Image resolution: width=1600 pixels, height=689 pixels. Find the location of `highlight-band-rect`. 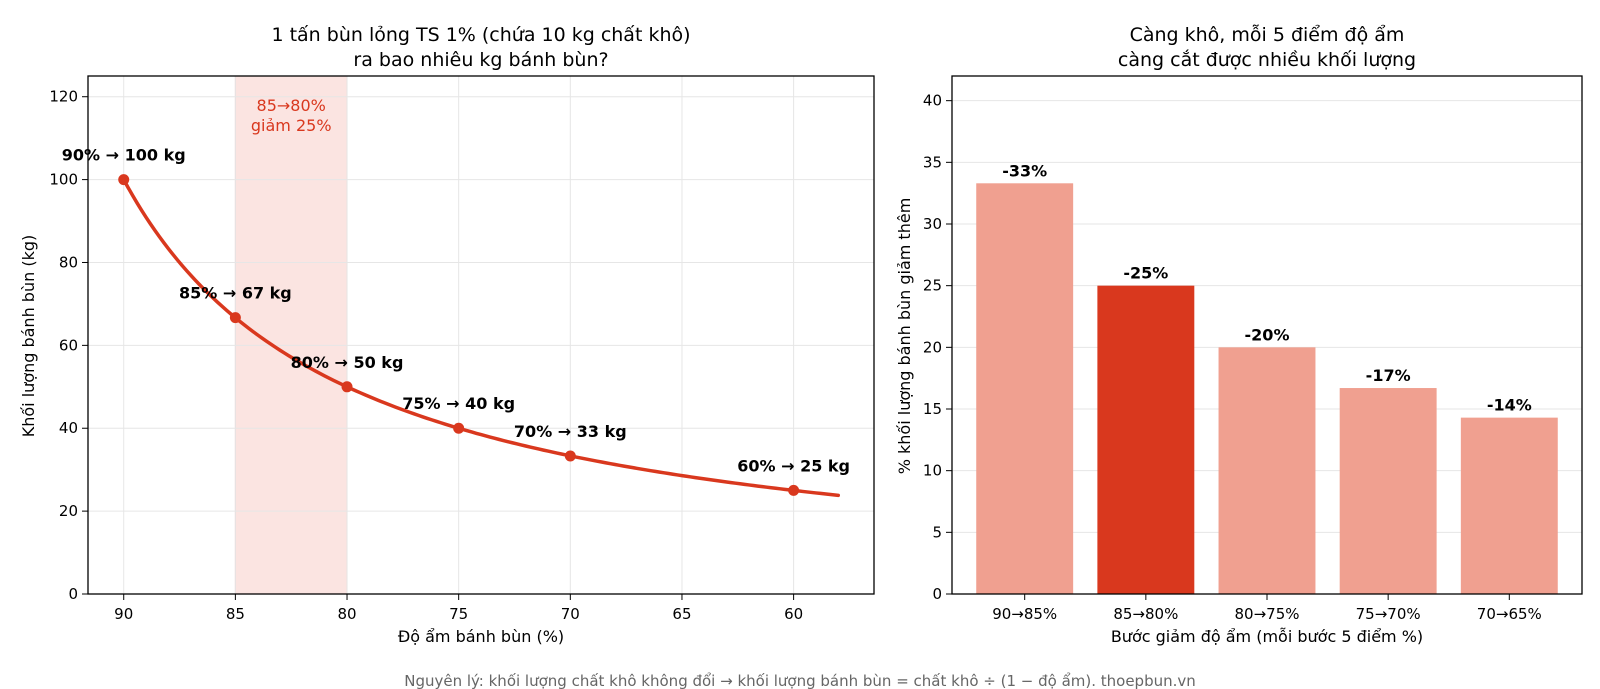

highlight-band-rect is located at coordinates (291, 335).